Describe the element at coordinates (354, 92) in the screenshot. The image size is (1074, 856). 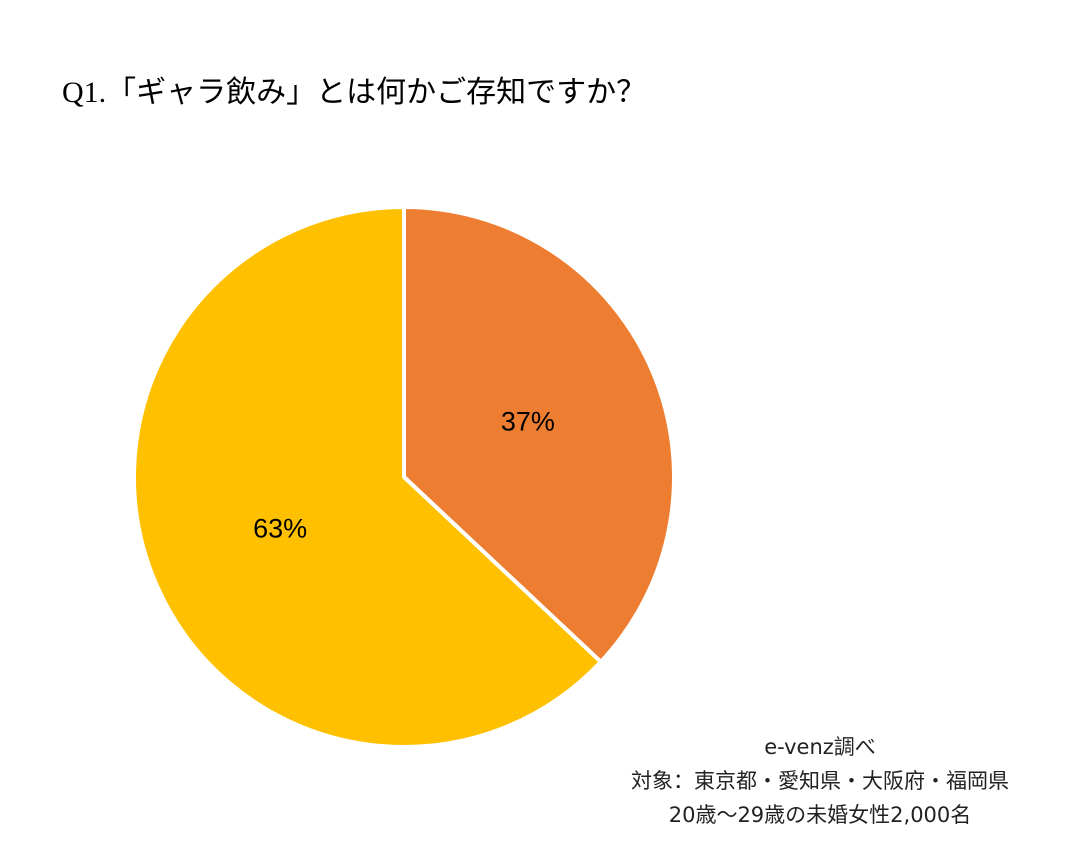
I see `chart-title: Q1.「ギャラ飲み」とは何かご存知ですか？` at that location.